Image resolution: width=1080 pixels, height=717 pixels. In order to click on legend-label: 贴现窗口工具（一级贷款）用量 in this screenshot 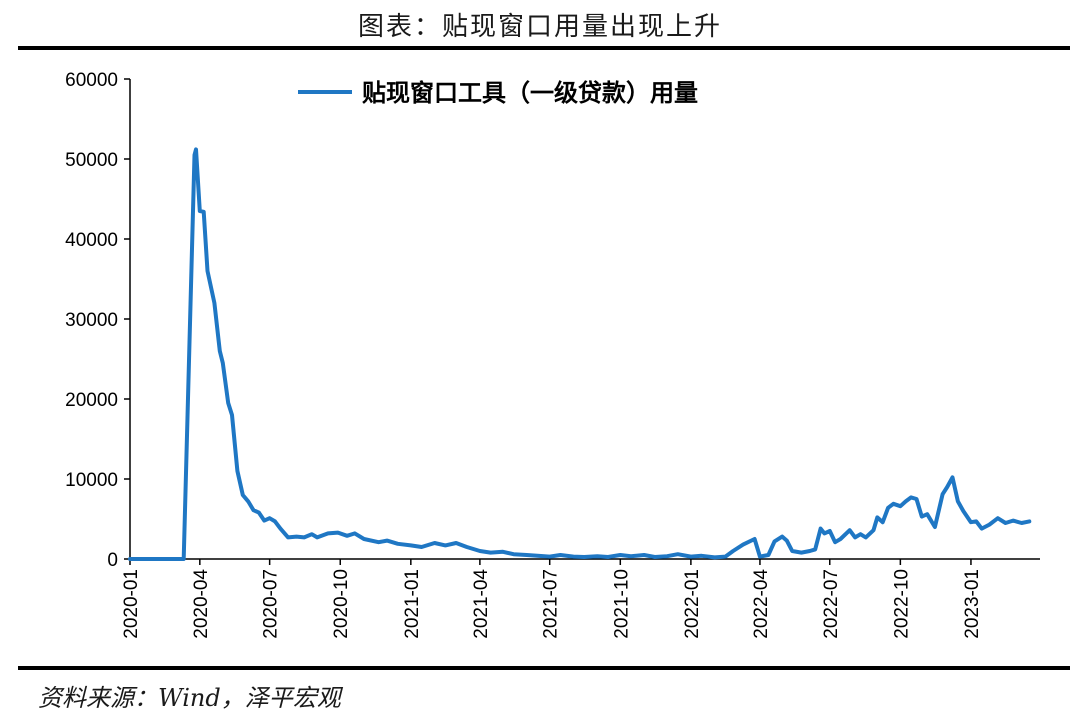, I will do `click(530, 93)`.